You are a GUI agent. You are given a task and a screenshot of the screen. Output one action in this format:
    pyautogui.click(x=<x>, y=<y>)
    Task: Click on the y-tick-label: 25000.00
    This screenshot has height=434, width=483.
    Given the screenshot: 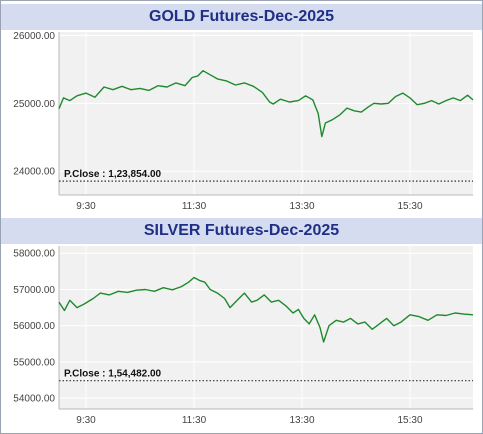 What is the action you would take?
    pyautogui.click(x=34, y=104)
    